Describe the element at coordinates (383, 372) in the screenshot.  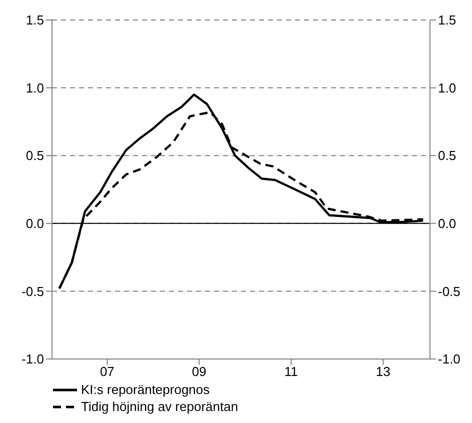
I see `x-tick-label: 13` at that location.